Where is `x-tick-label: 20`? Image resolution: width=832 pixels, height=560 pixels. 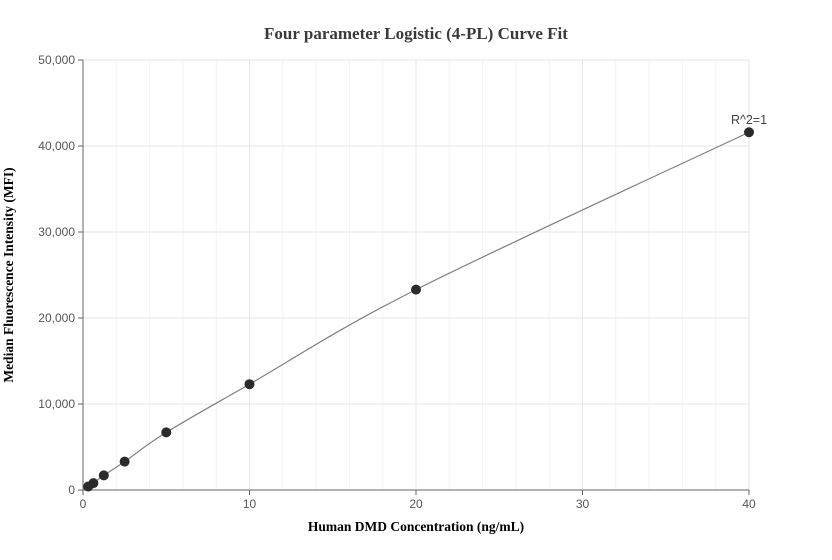 x-tick-label: 20 is located at coordinates (416, 504).